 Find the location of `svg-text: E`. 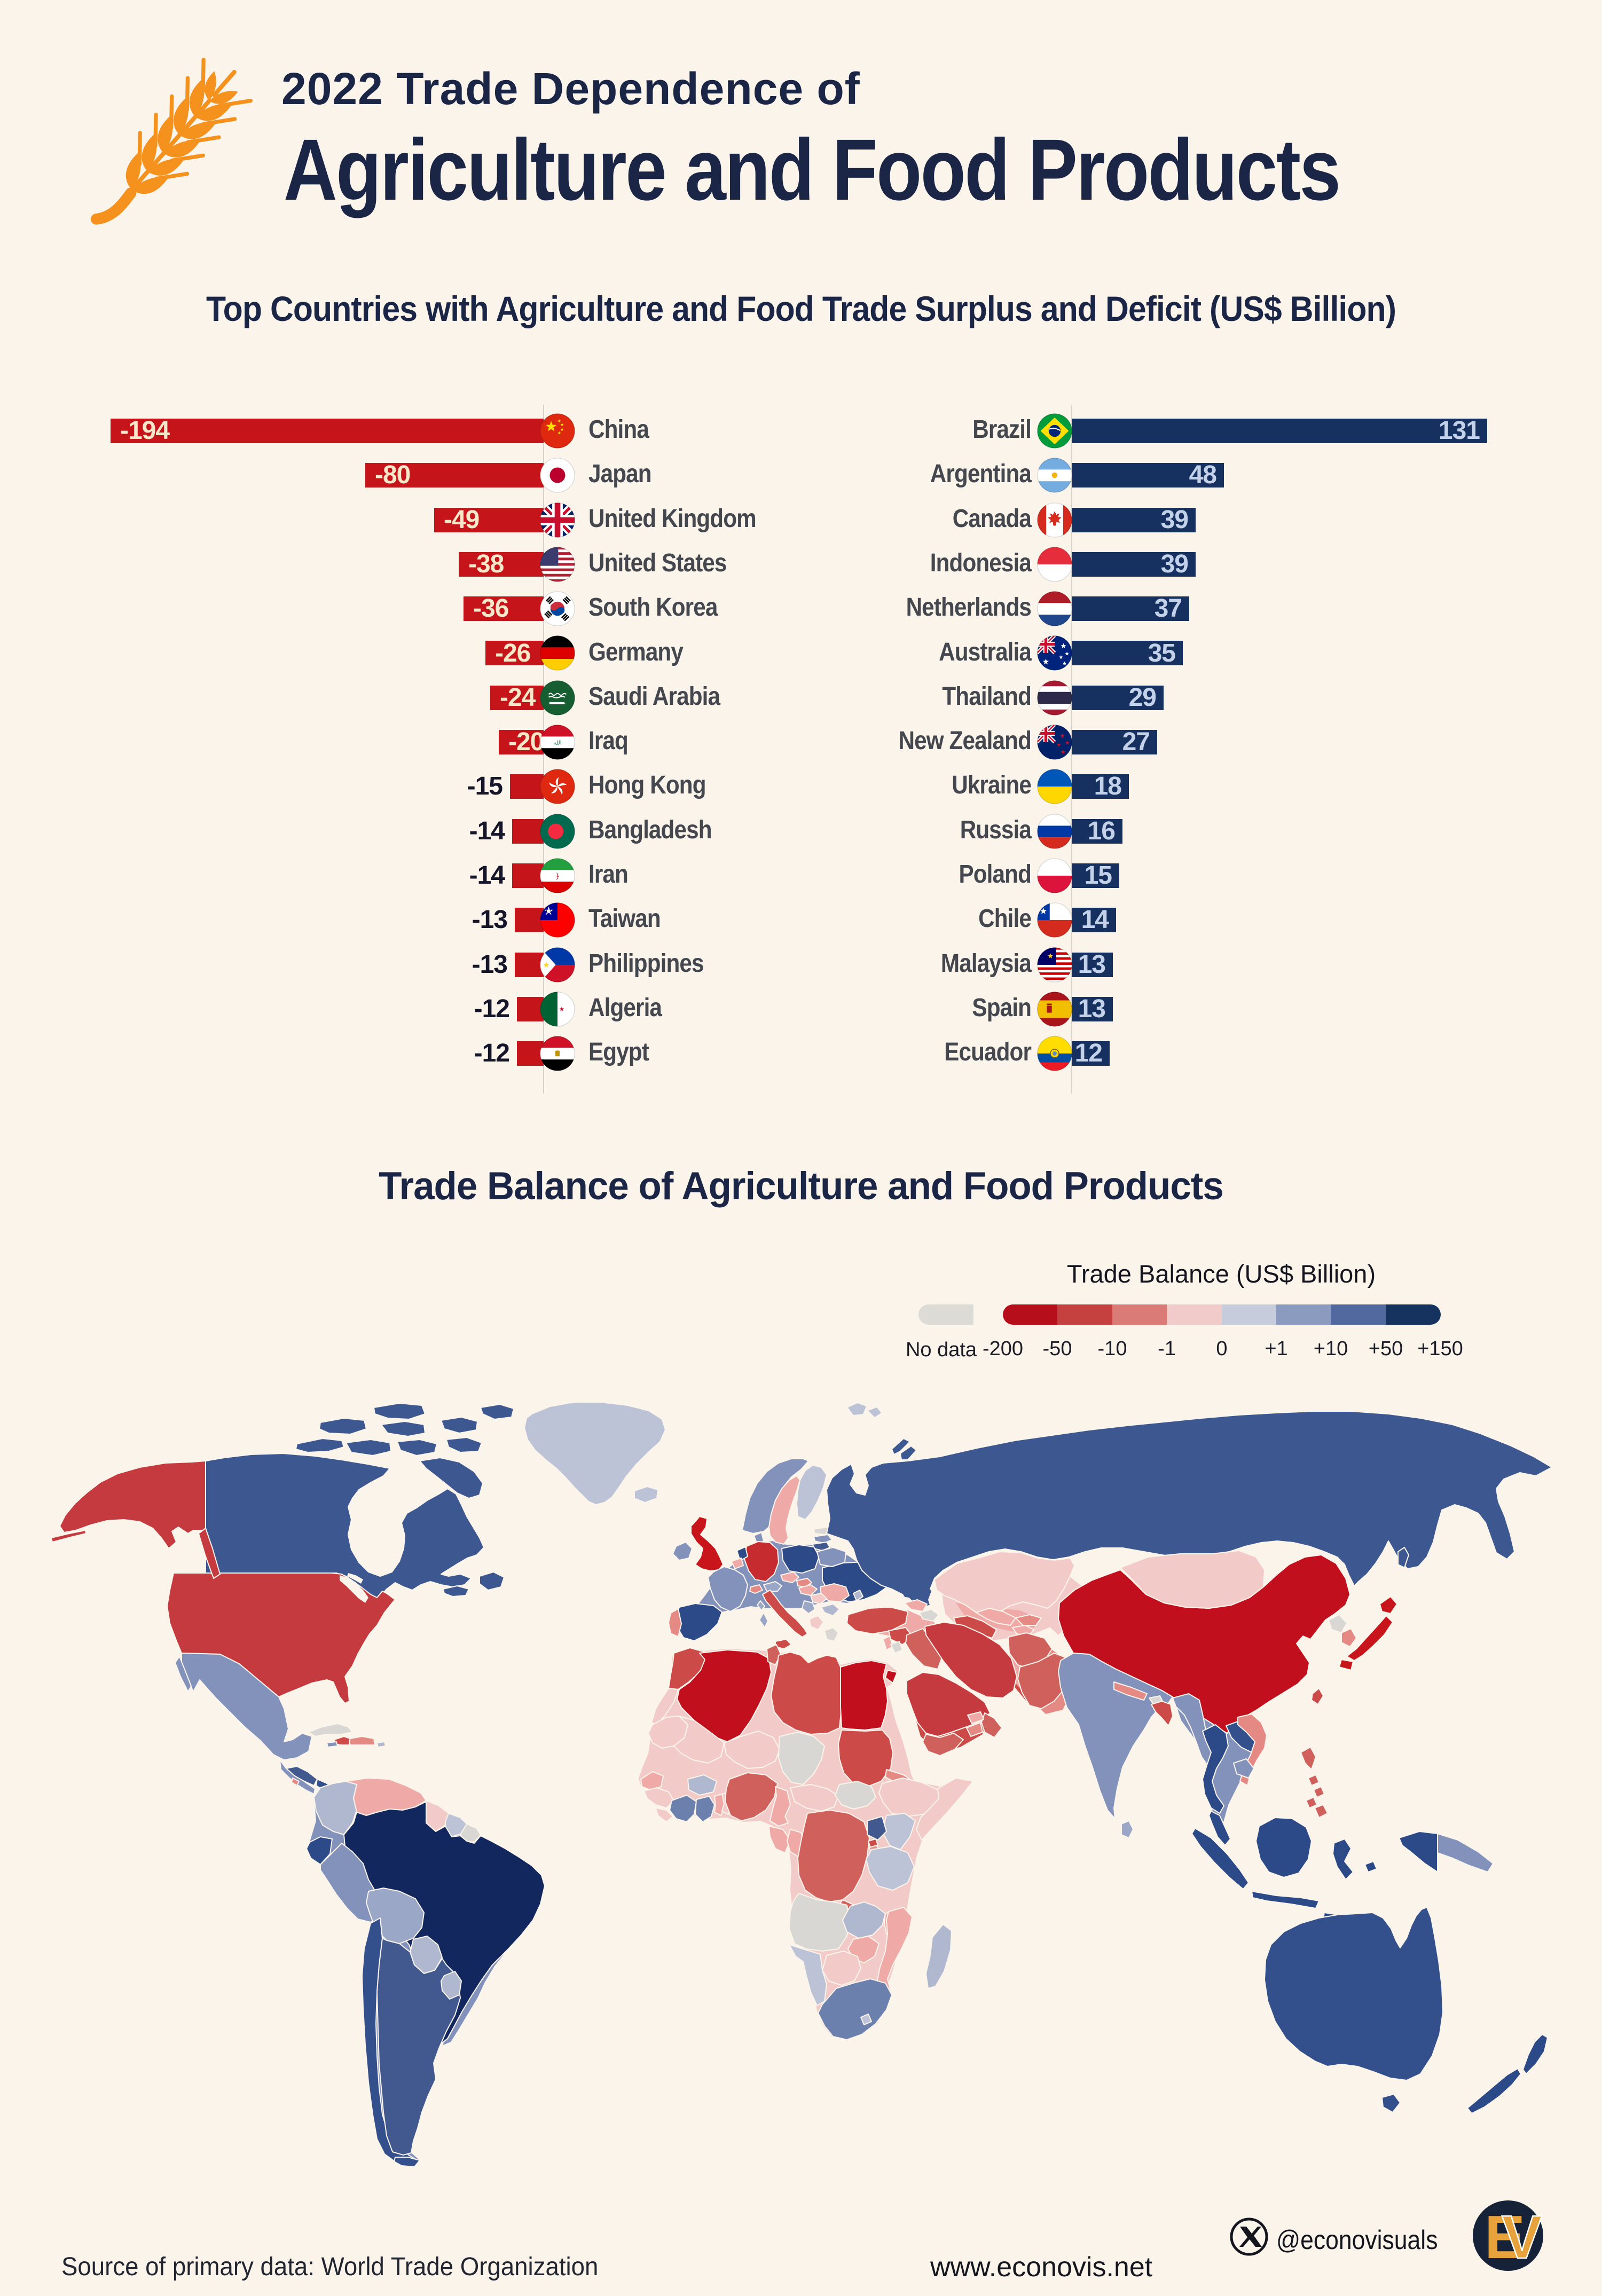

svg-text: E is located at coordinates (1504, 2237).